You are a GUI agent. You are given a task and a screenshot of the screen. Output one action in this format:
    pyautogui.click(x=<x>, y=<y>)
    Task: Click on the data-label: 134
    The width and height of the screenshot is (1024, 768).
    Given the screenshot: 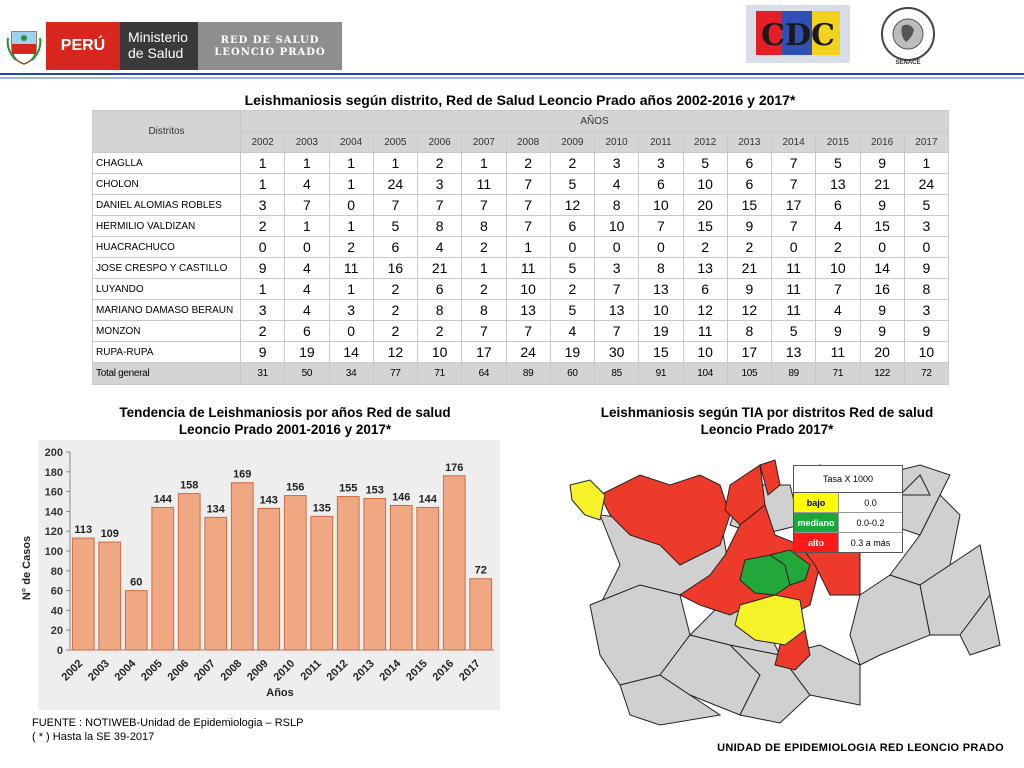 What is the action you would take?
    pyautogui.click(x=216, y=509)
    